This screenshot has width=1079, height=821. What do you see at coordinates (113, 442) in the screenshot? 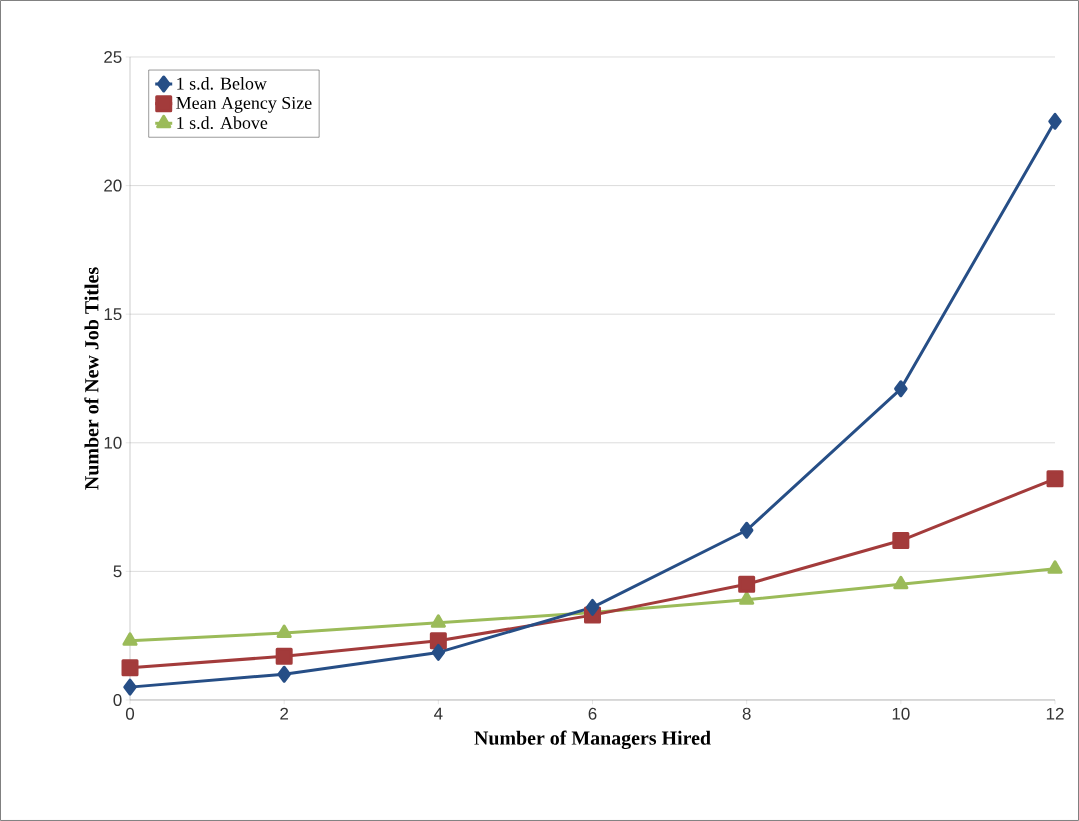
I see `y-tick-label: 10` at bounding box center [113, 442].